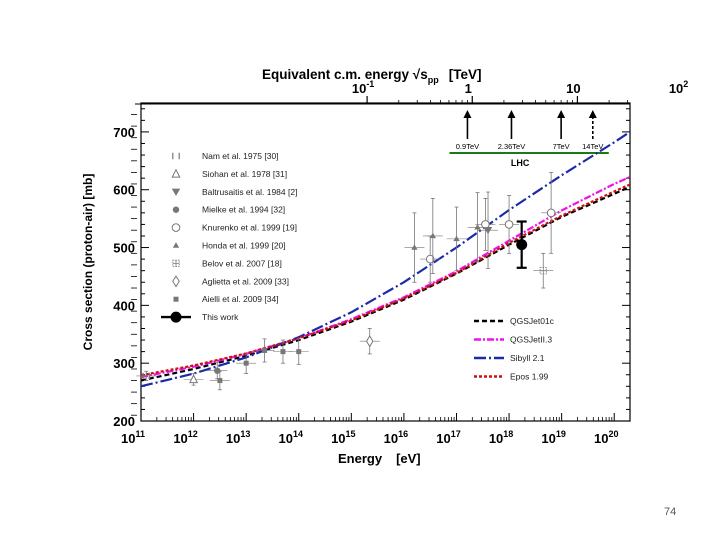 The image size is (720, 540). What do you see at coordinates (371, 76) in the screenshot?
I see `top-axis-title: Equivalent c.m. energy √spp [TeV]` at bounding box center [371, 76].